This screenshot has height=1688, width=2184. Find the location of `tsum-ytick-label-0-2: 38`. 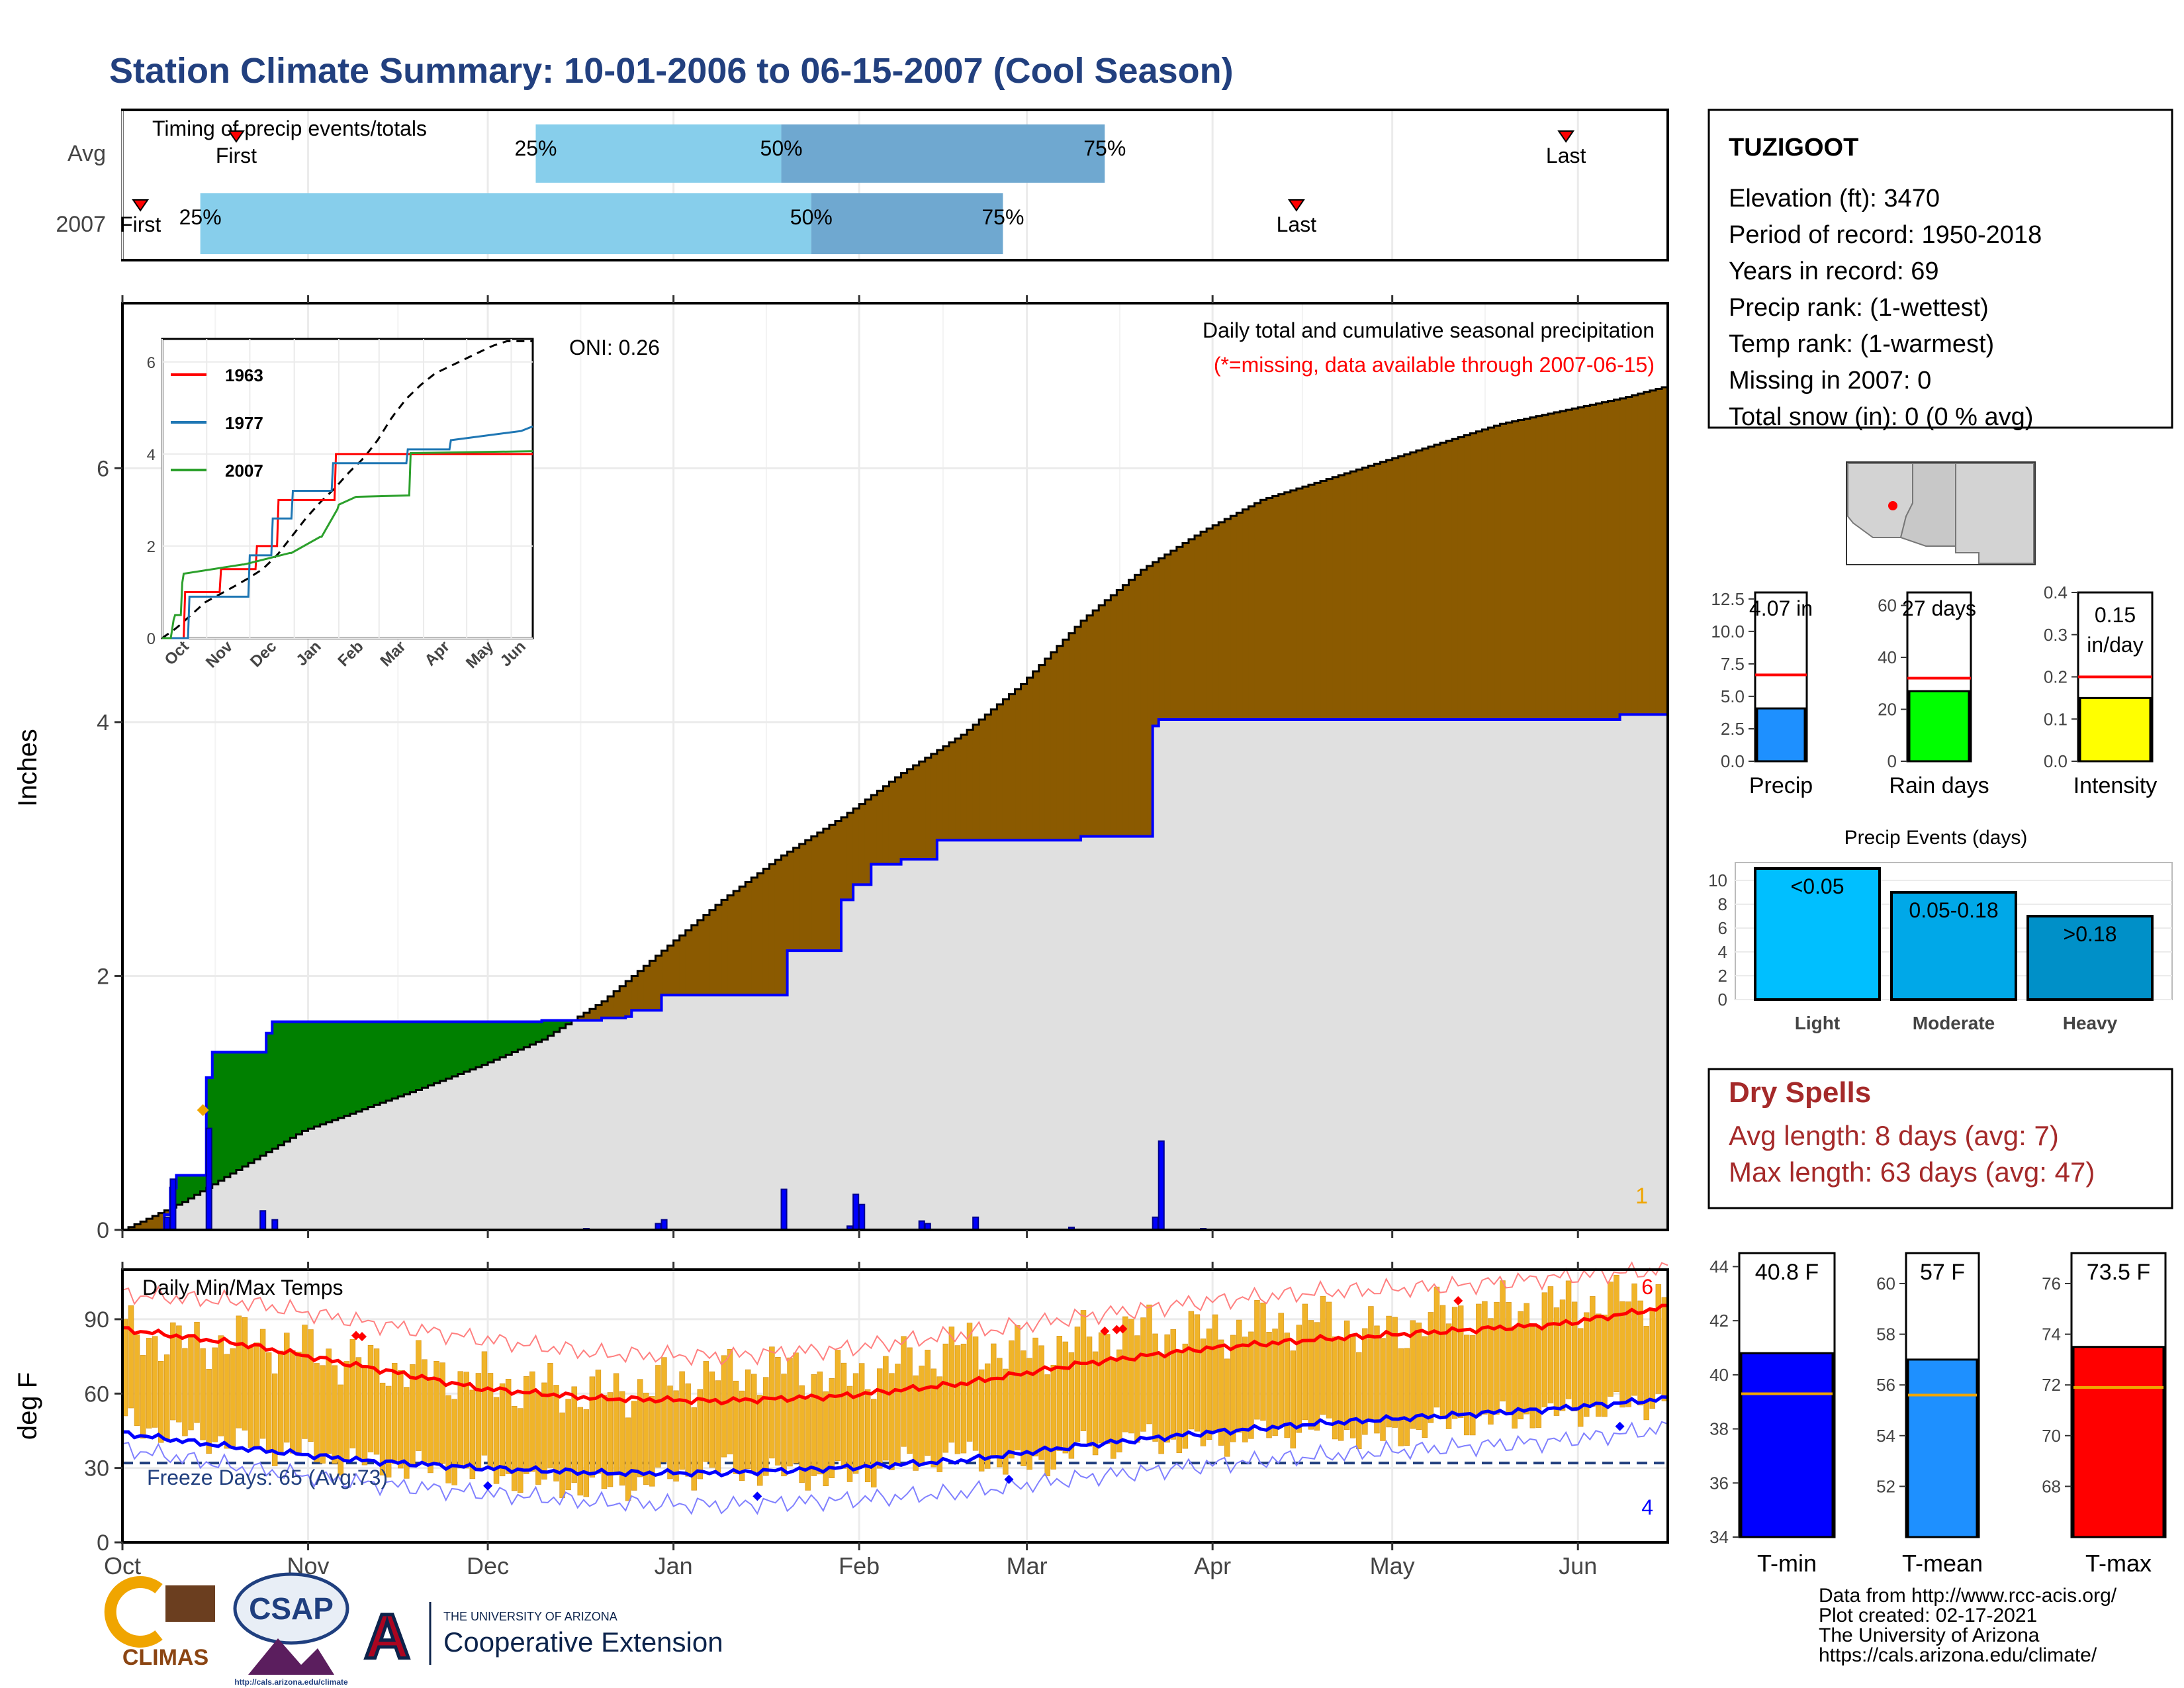

tsum-ytick-label-0-2: 38 is located at coordinates (1719, 1429).